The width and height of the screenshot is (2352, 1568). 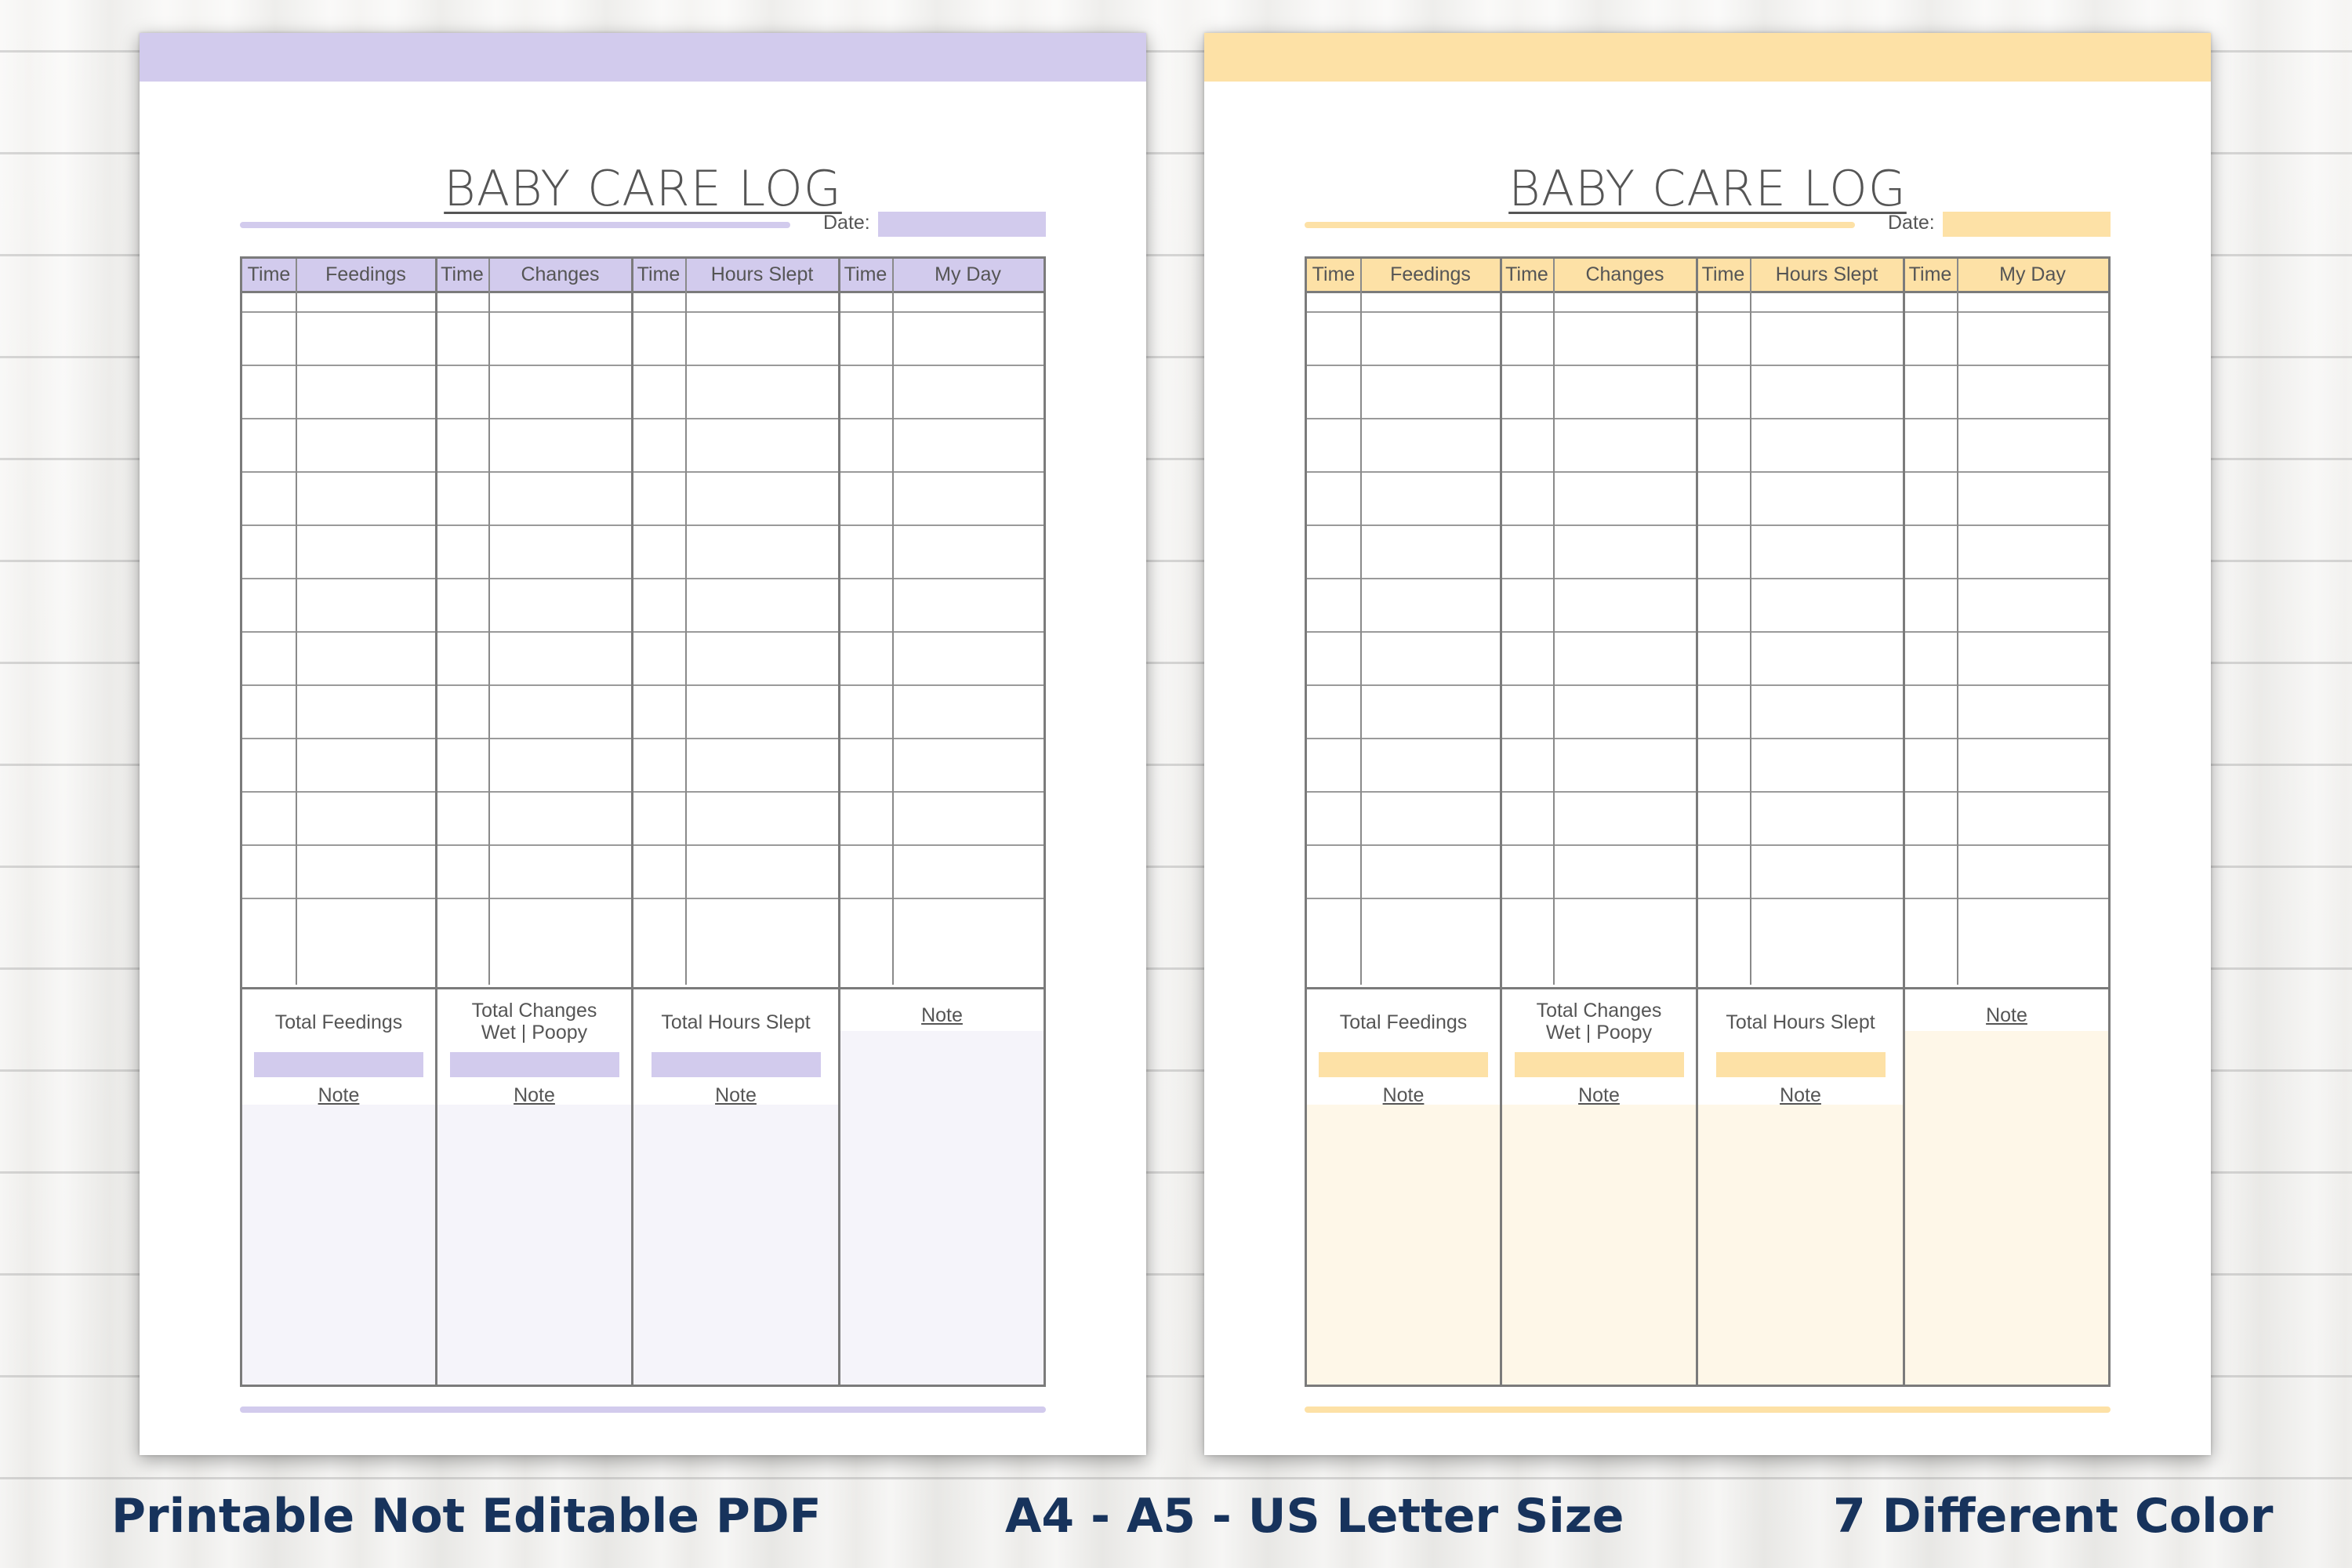 What do you see at coordinates (762, 274) in the screenshot?
I see `column-header-hours-slept: Hours Slept` at bounding box center [762, 274].